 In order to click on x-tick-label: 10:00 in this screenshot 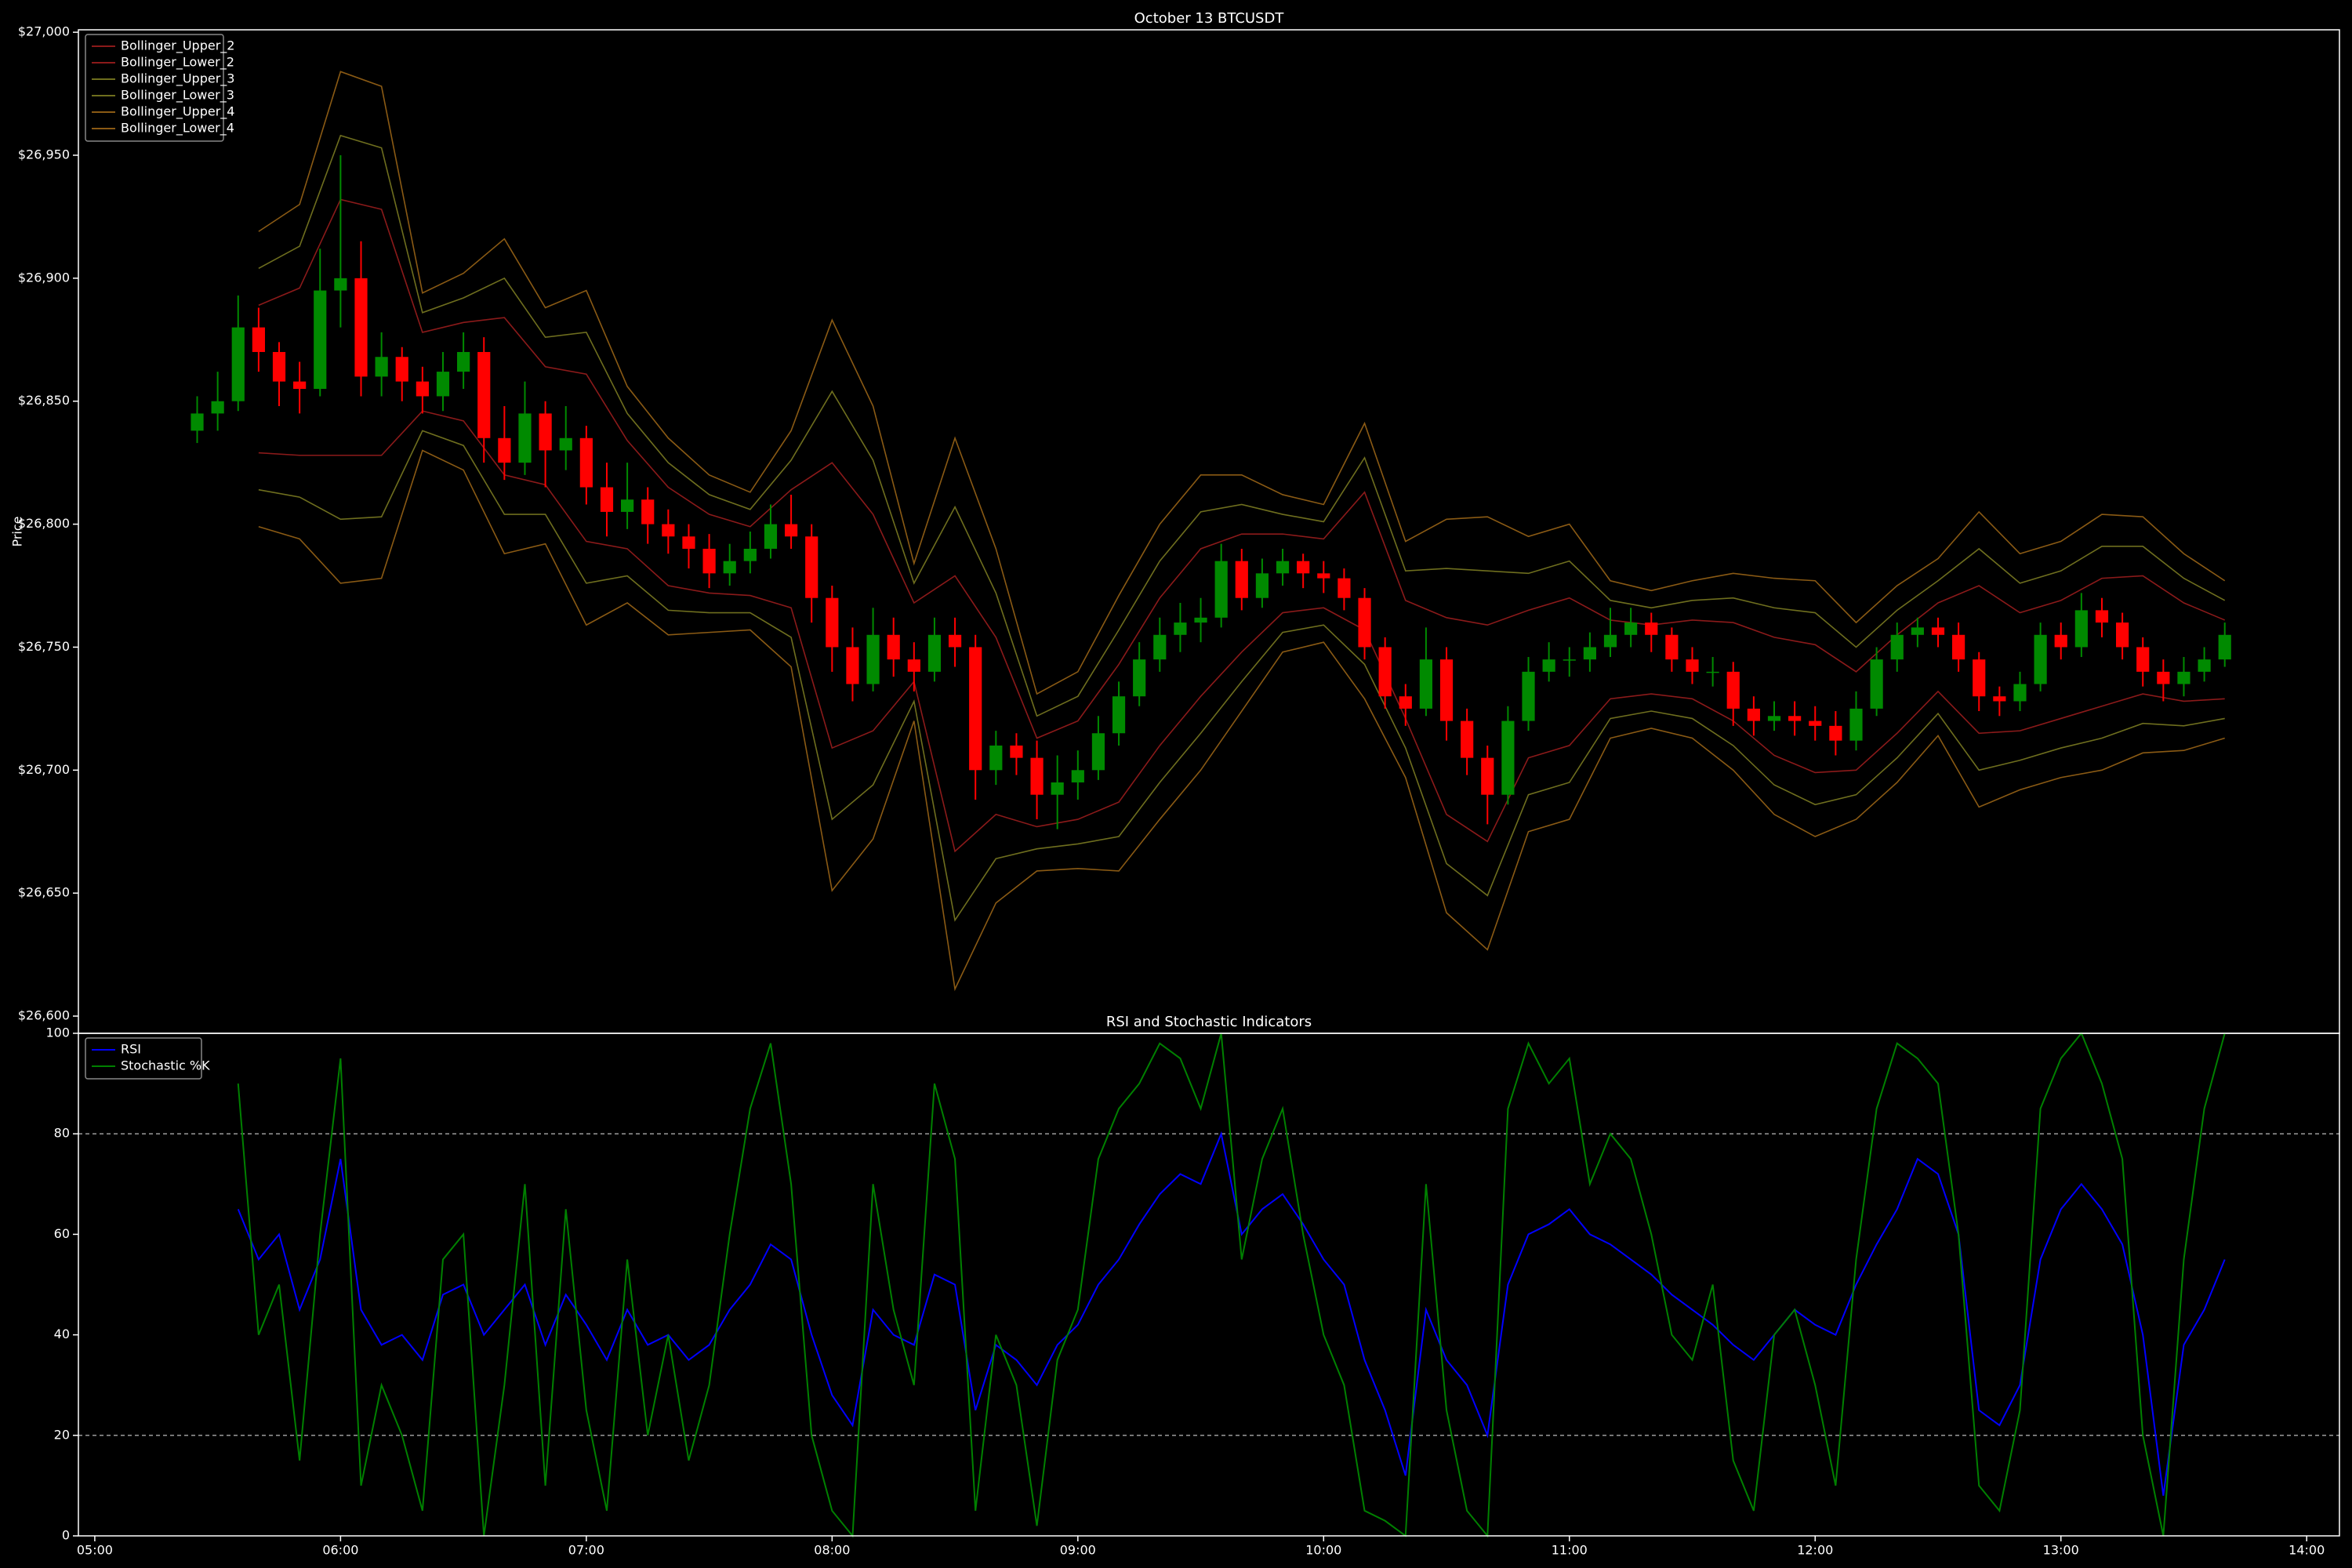, I will do `click(1323, 1550)`.